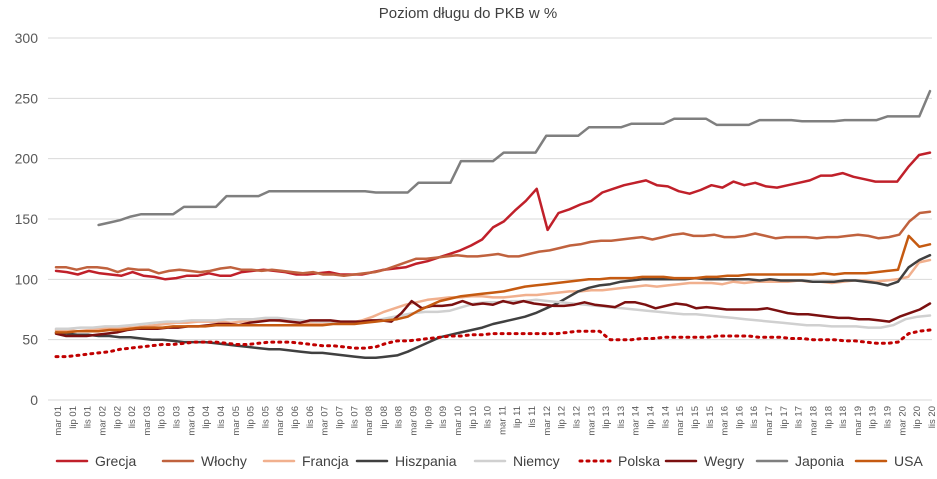 The image size is (937, 479). I want to click on x-tick-label: lip 18, so click(828, 417).